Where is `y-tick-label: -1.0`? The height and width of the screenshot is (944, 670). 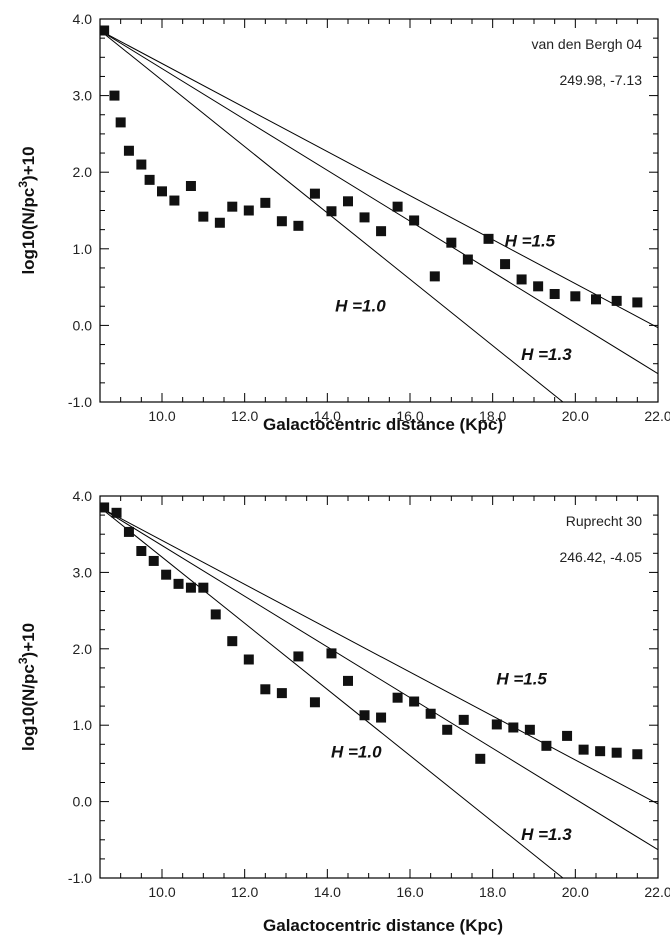 y-tick-label: -1.0 is located at coordinates (80, 878).